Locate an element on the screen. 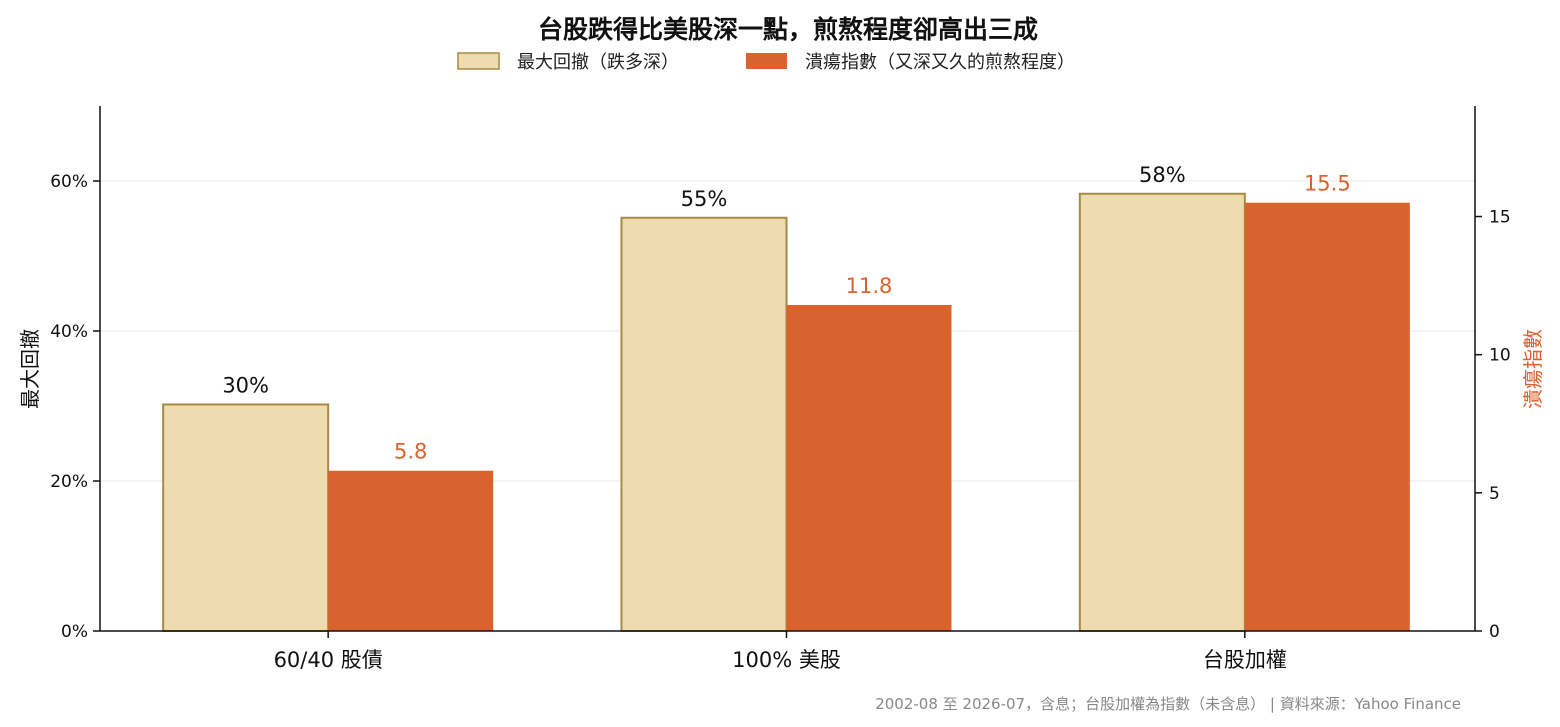 The height and width of the screenshot is (727, 1560). category-label: 60/40 股債 is located at coordinates (328, 660).